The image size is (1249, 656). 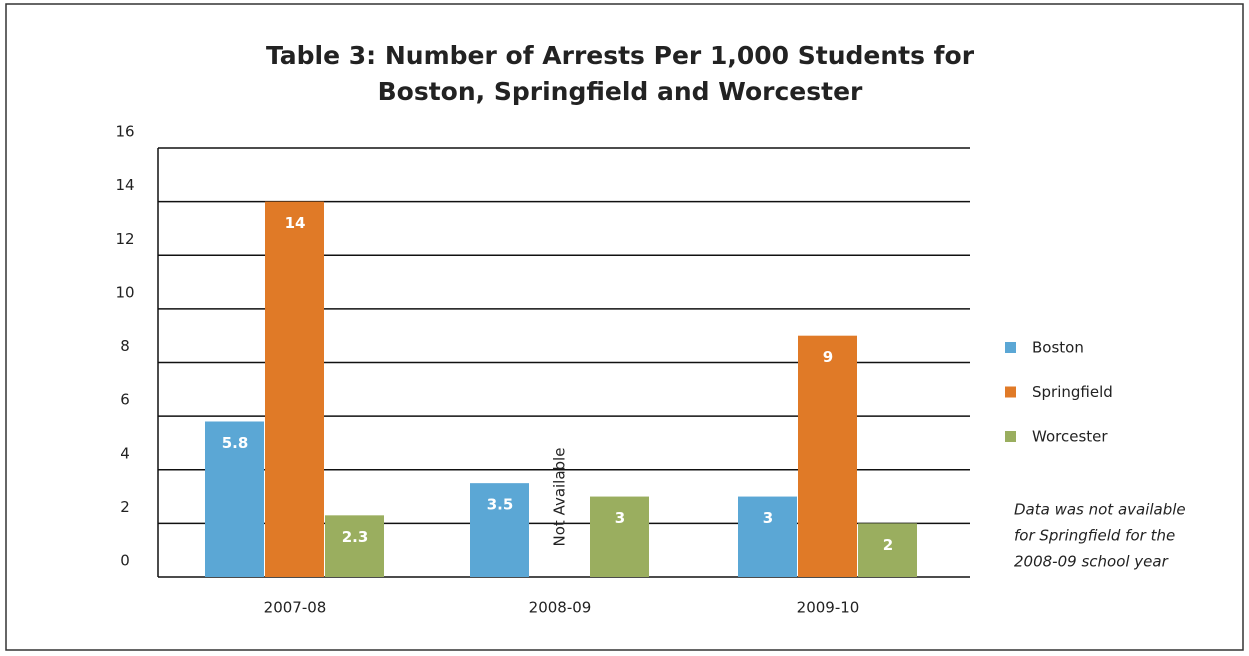 What do you see at coordinates (620, 91) in the screenshot?
I see `chart-title: Boston, Springfield and Worcester` at bounding box center [620, 91].